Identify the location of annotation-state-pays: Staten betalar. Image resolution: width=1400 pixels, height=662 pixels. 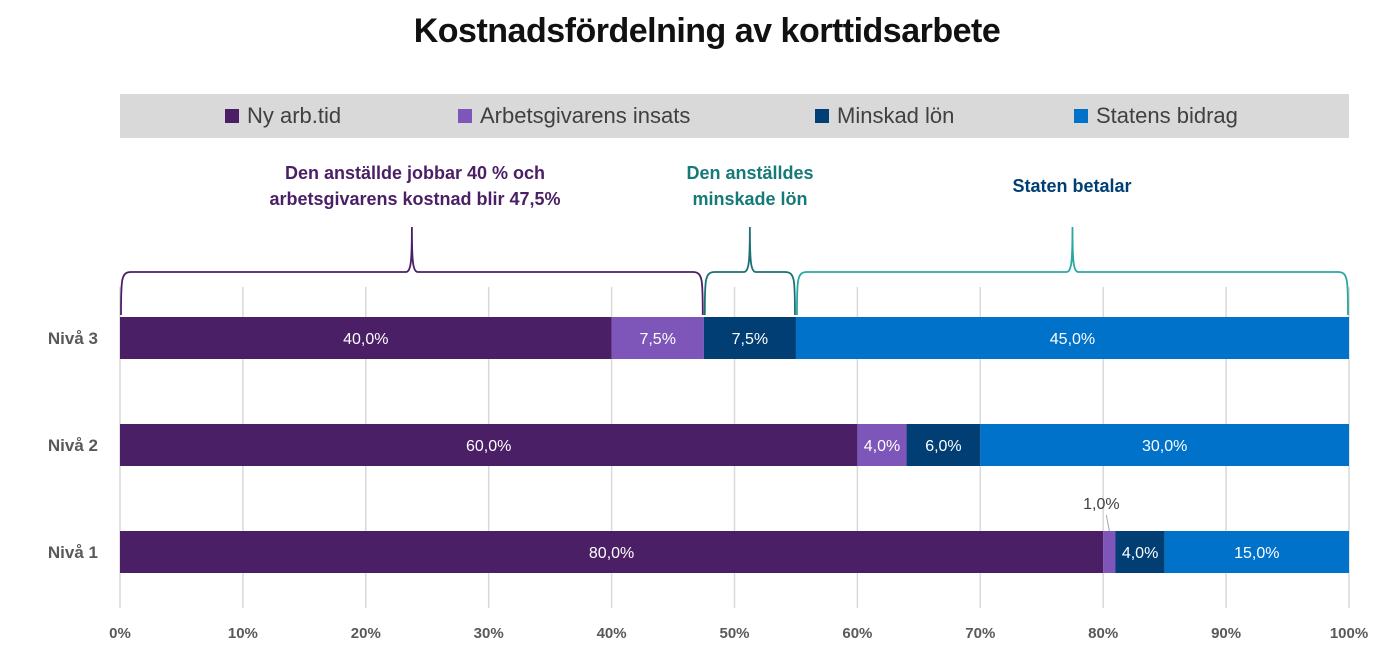
(1072, 186).